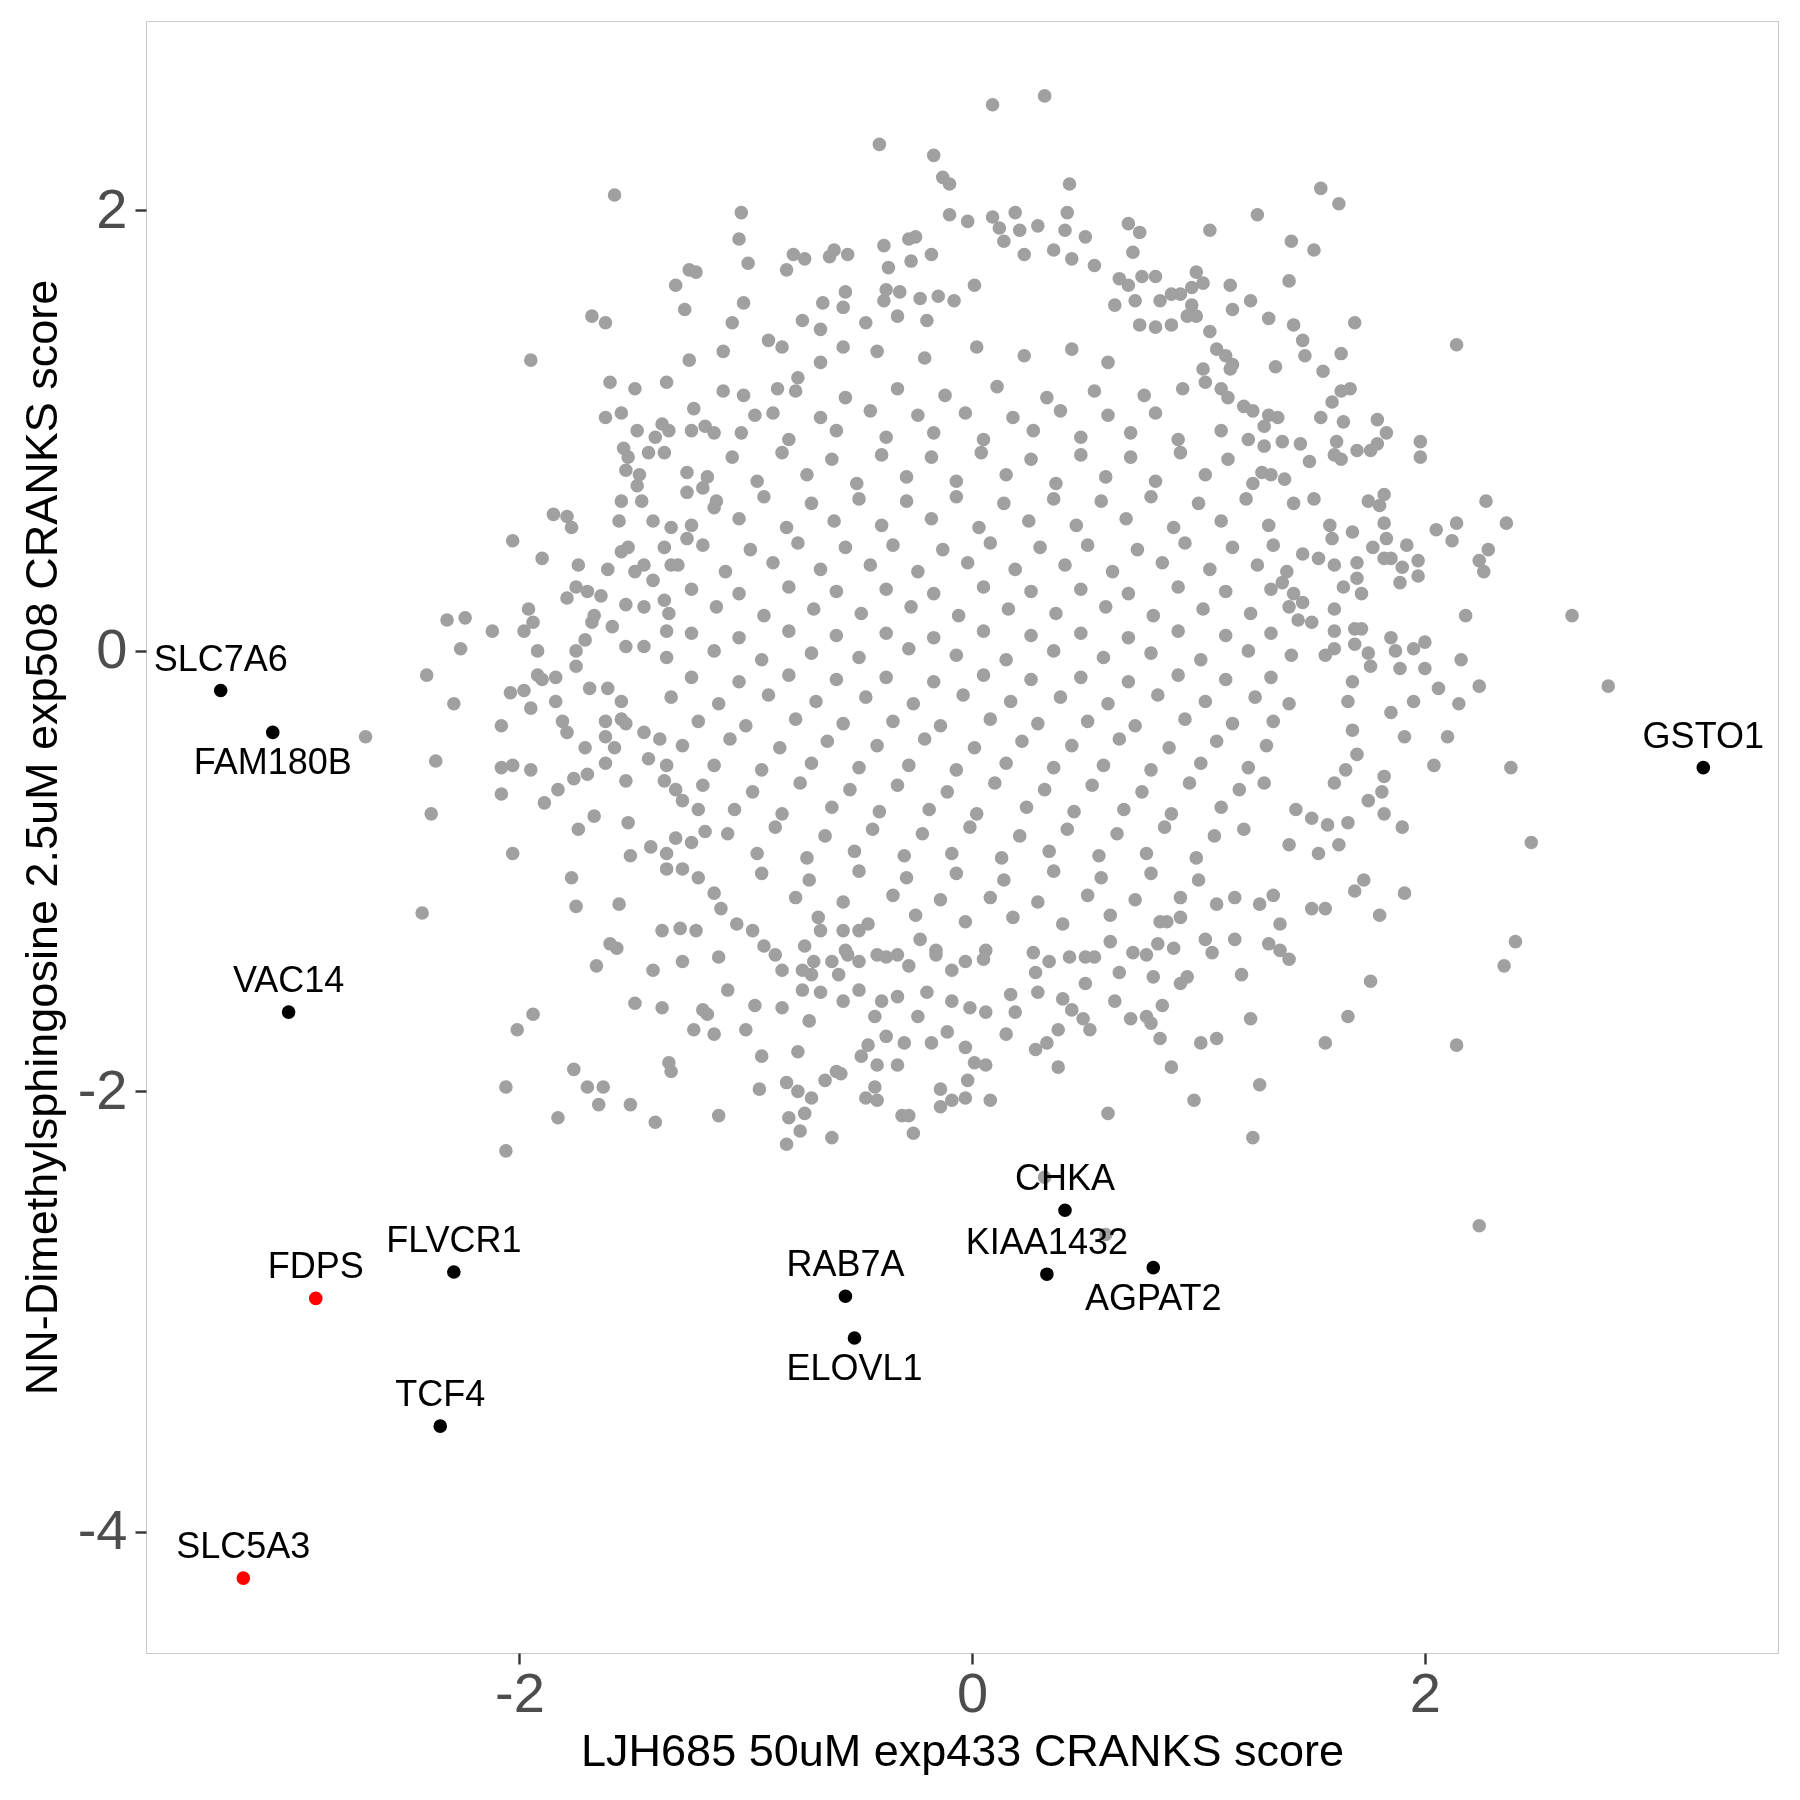 This screenshot has width=1800, height=1800. What do you see at coordinates (1425, 1692) in the screenshot?
I see `x-tick-label: 2` at bounding box center [1425, 1692].